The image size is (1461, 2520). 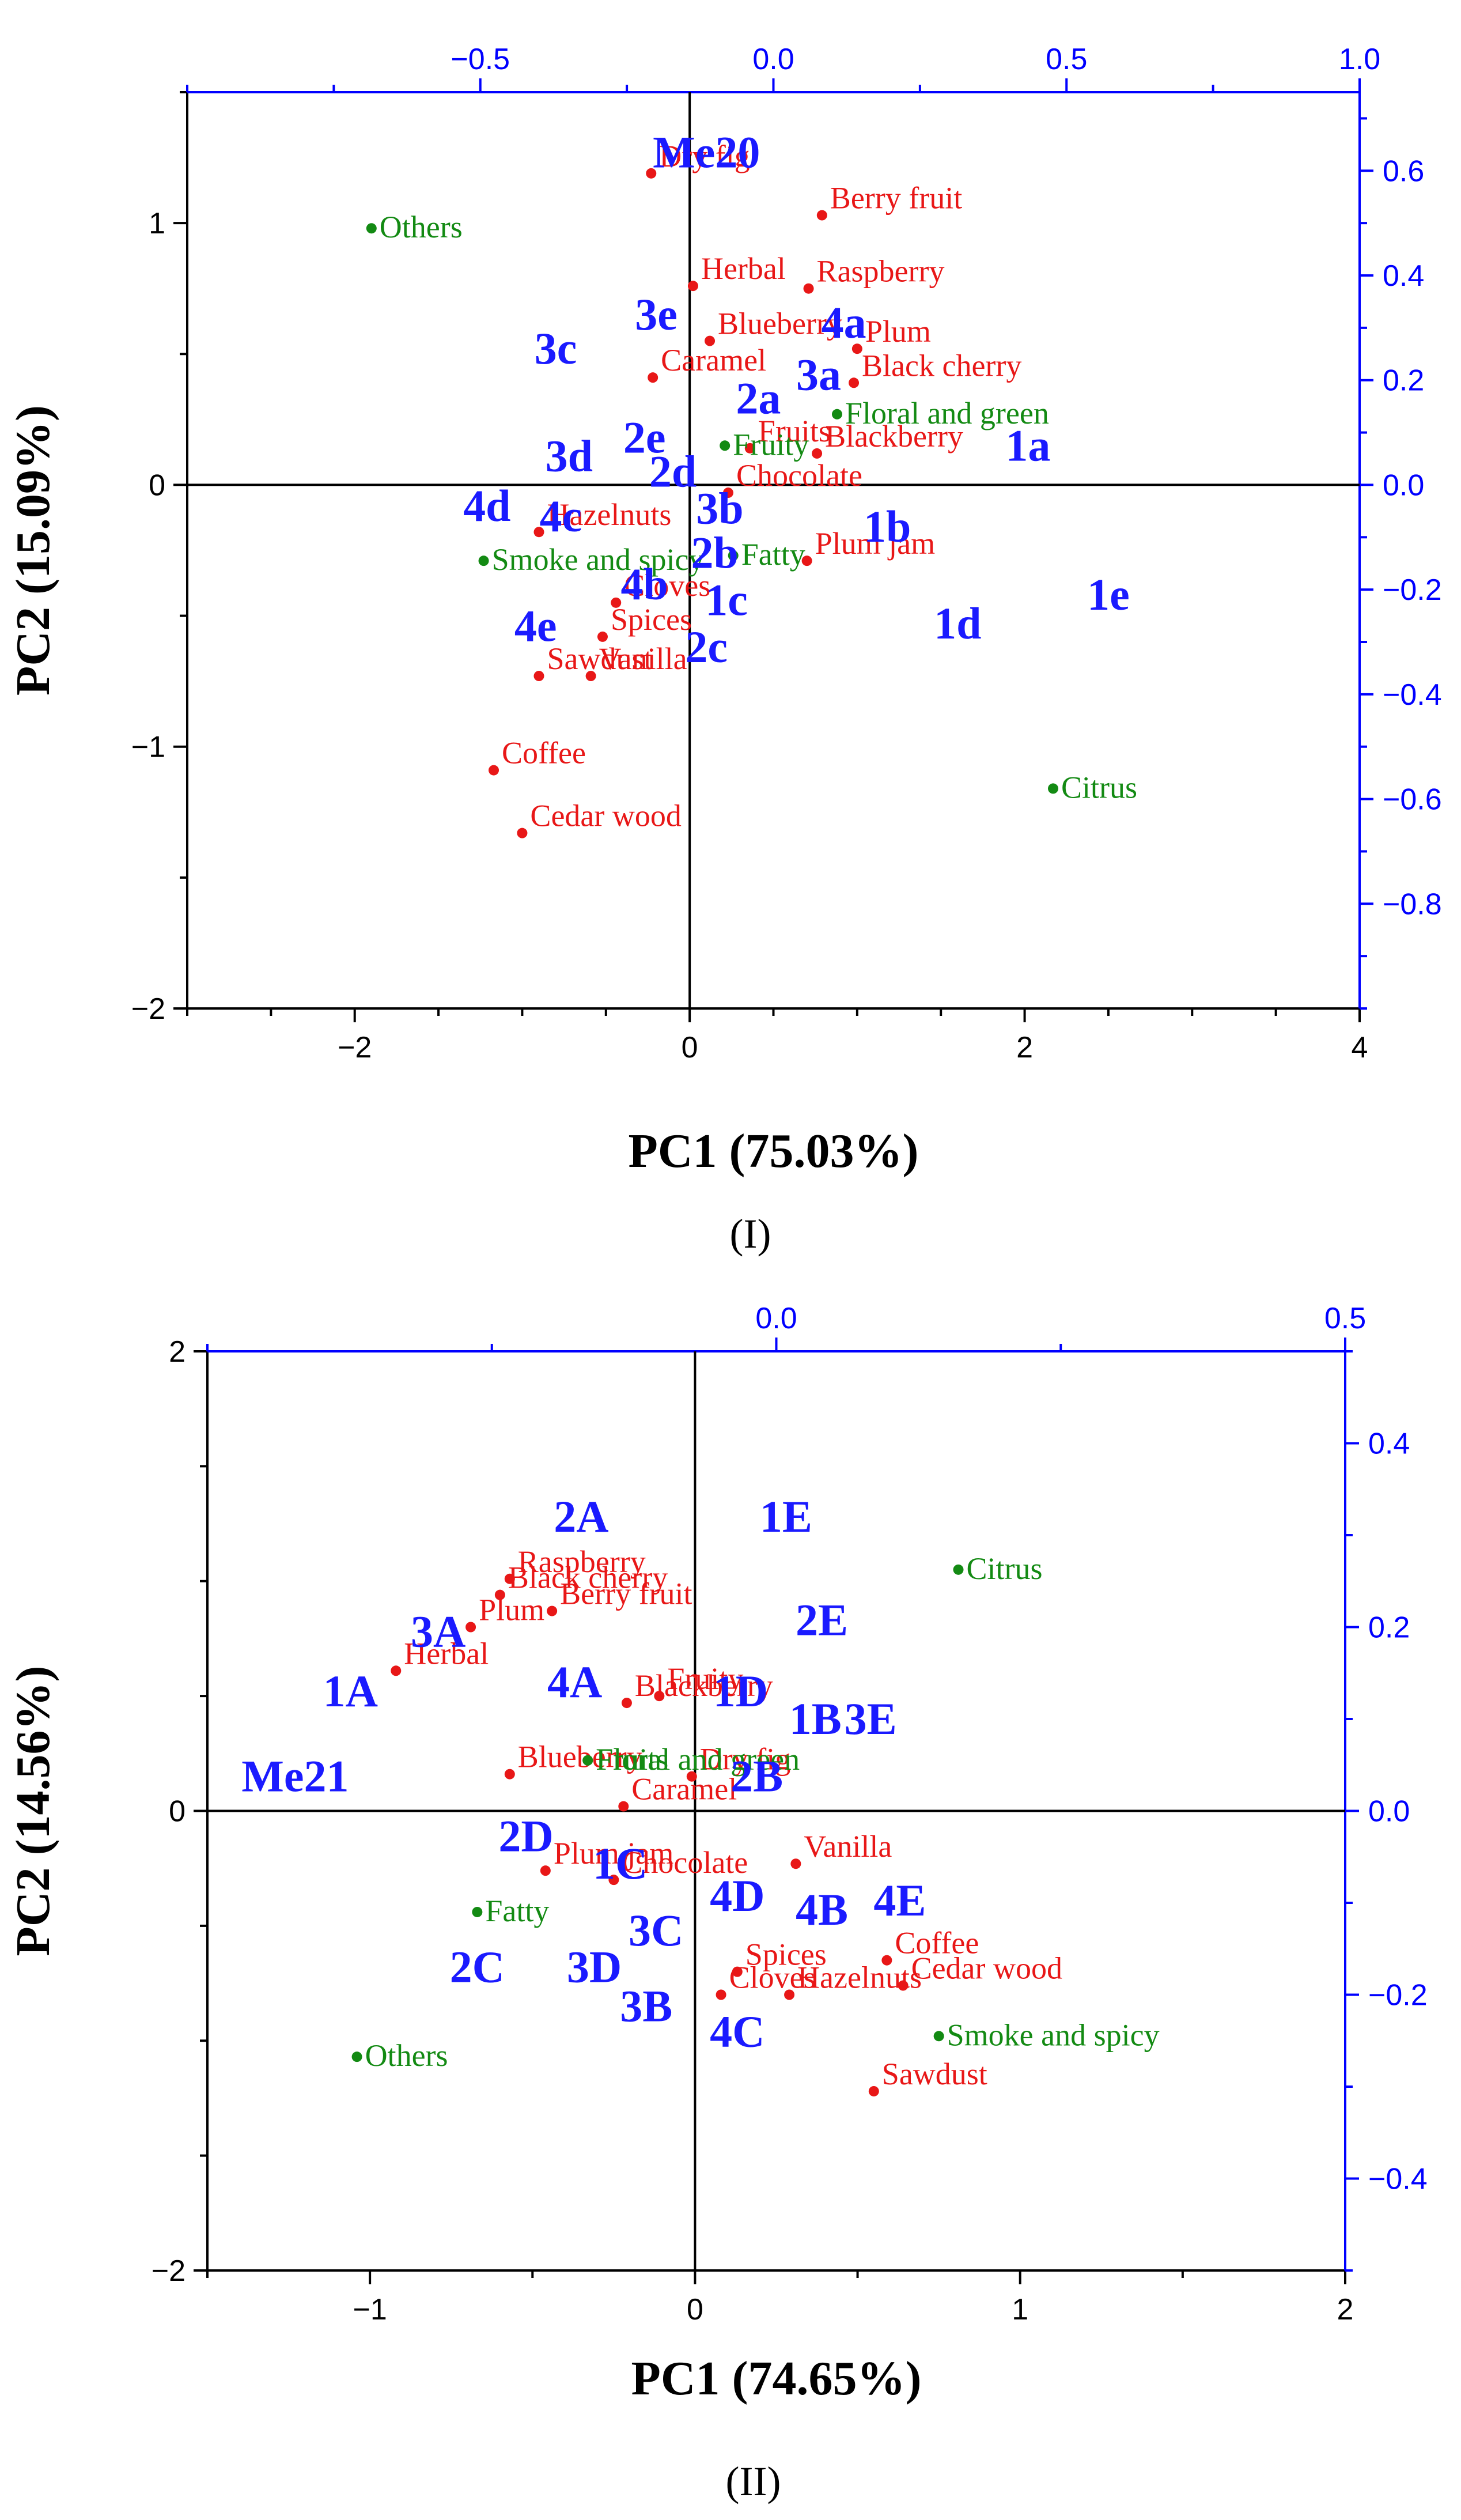 I want to click on right-tick-label: −0.4, so click(x=1412, y=695).